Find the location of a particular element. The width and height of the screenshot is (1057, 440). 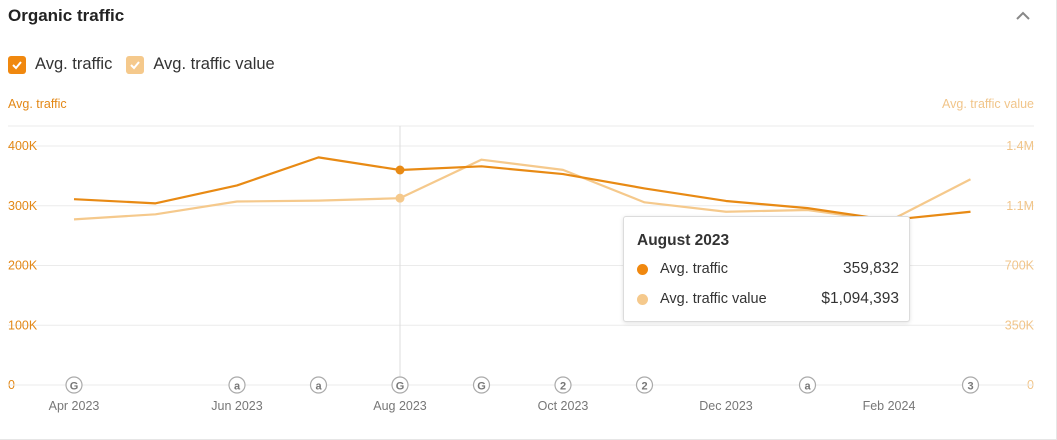

legend-avg-traffic-value: Avg. traffic value is located at coordinates (200, 64).